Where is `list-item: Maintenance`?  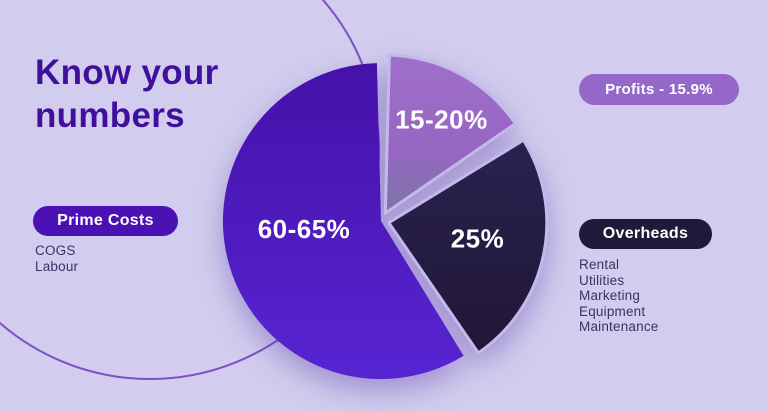 list-item: Maintenance is located at coordinates (619, 327).